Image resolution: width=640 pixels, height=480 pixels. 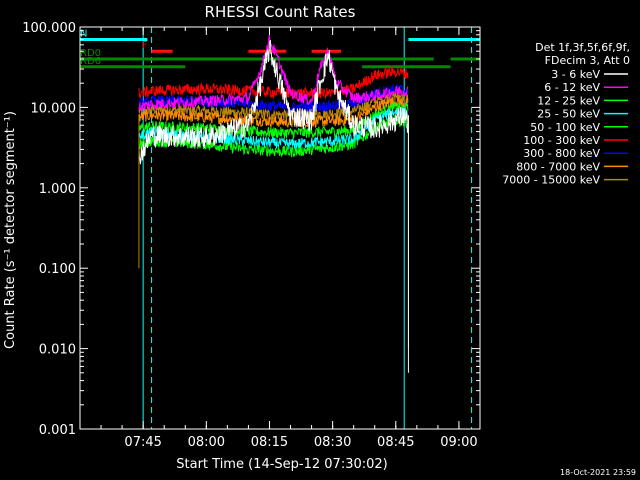 I want to click on green-bar-label: RD0, so click(x=90, y=53).